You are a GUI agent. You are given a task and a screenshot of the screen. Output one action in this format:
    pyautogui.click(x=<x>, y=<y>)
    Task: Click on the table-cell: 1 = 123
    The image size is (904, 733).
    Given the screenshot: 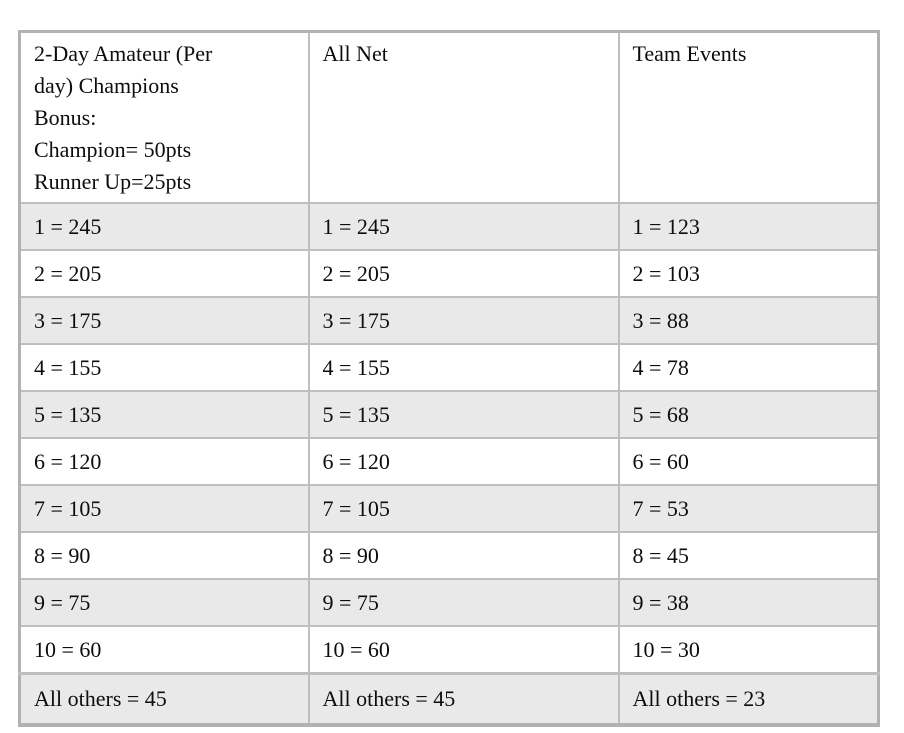 What is the action you would take?
    pyautogui.click(x=748, y=226)
    